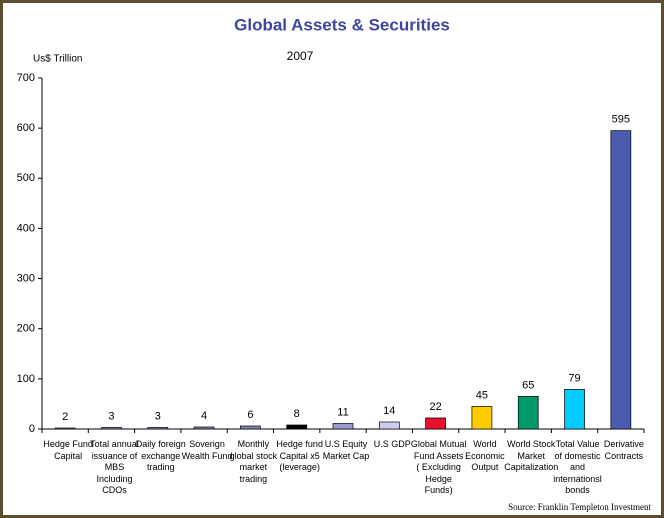 The image size is (664, 518). What do you see at coordinates (65, 417) in the screenshot?
I see `value-label: 2` at bounding box center [65, 417].